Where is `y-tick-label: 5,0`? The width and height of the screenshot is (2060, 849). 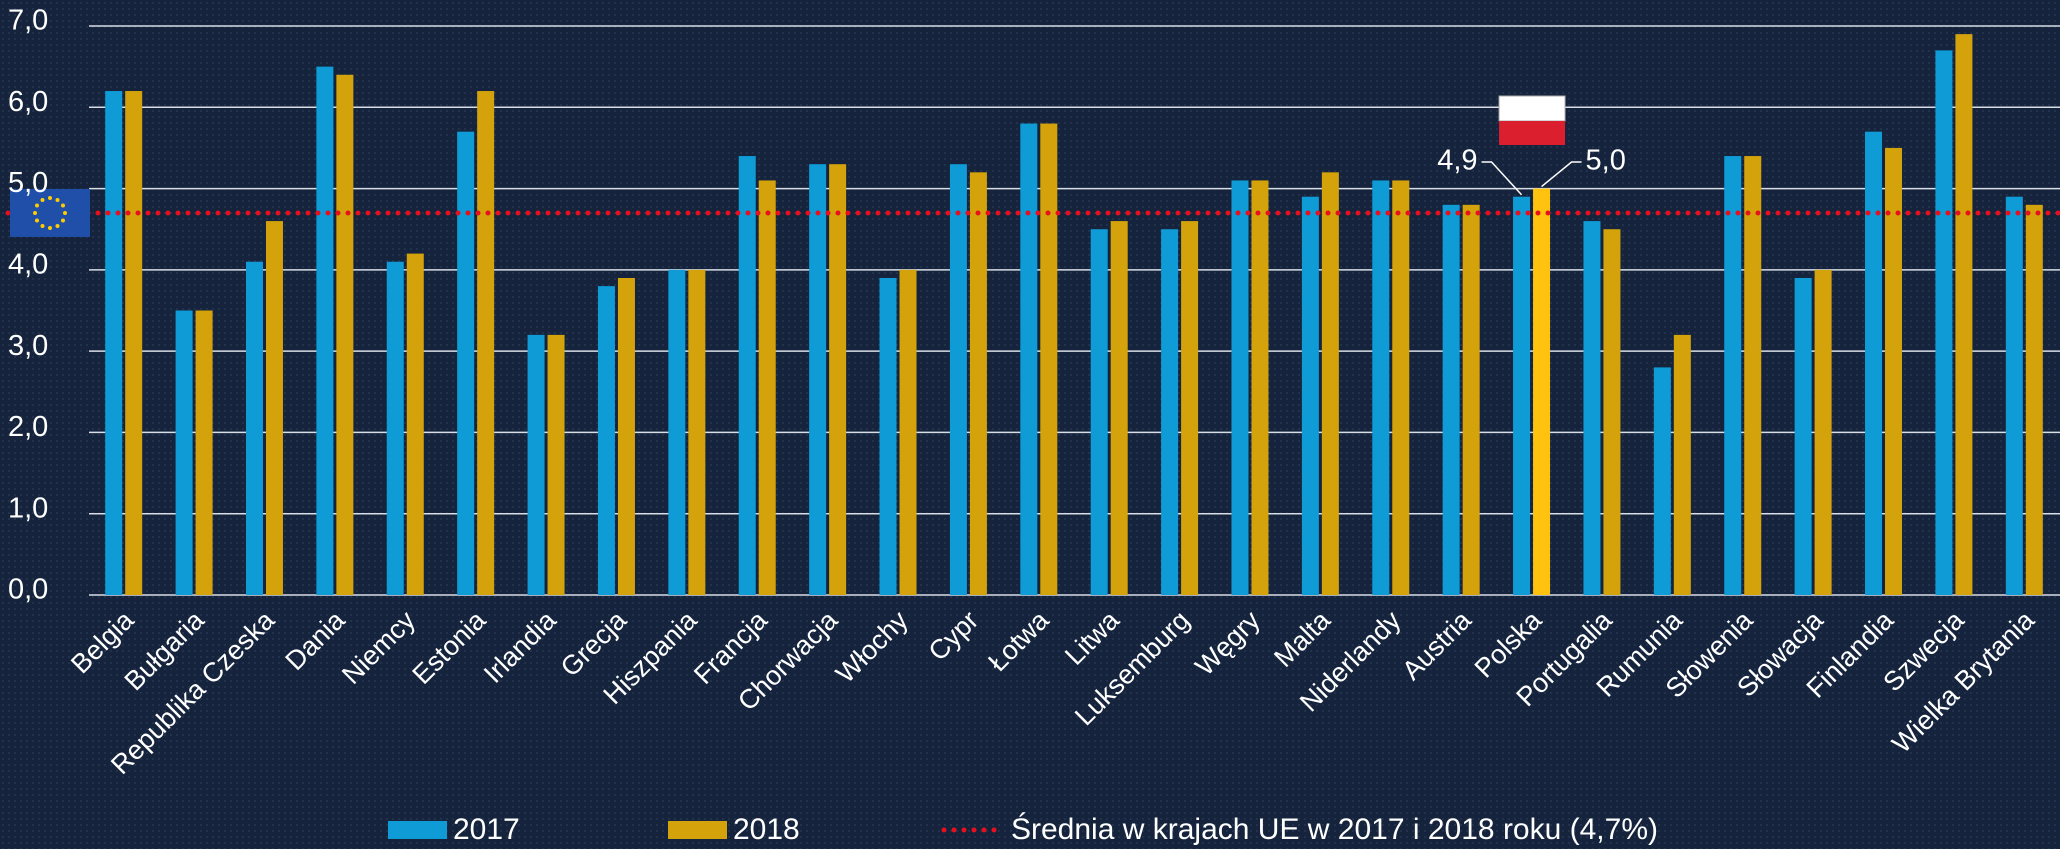
y-tick-label: 5,0 is located at coordinates (28, 183).